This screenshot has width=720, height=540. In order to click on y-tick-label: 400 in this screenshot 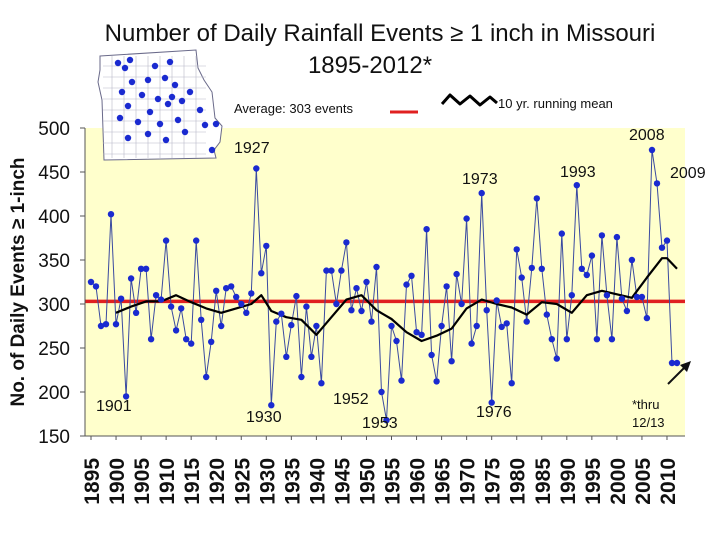, I will do `click(54, 217)`.